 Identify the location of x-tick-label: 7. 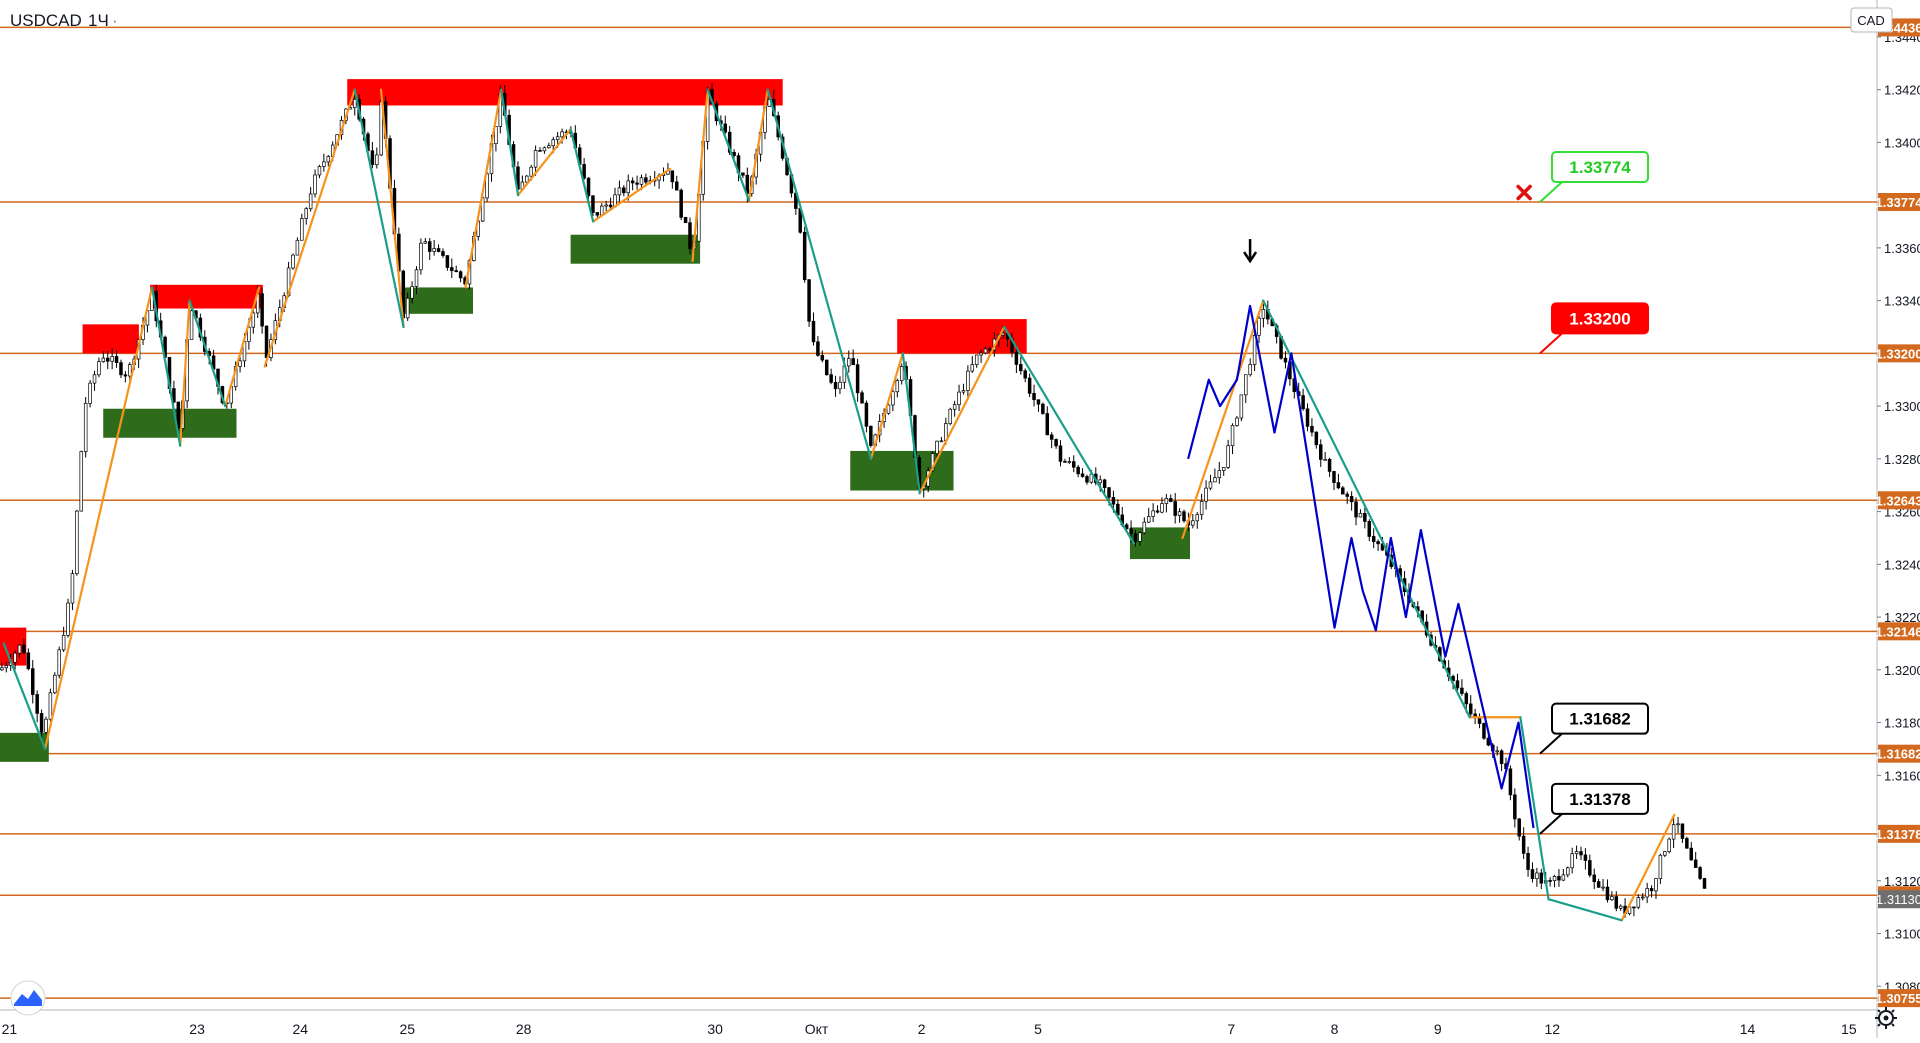
(1231, 1029).